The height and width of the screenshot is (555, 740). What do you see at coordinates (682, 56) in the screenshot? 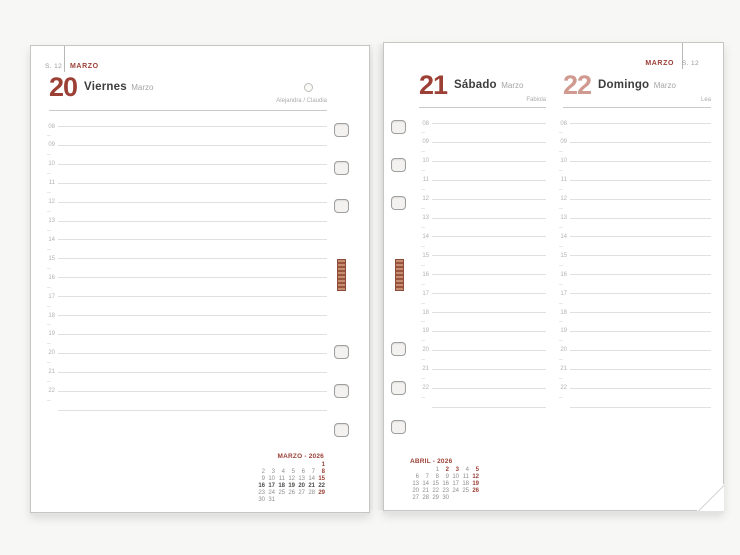
I see `corner-divider` at bounding box center [682, 56].